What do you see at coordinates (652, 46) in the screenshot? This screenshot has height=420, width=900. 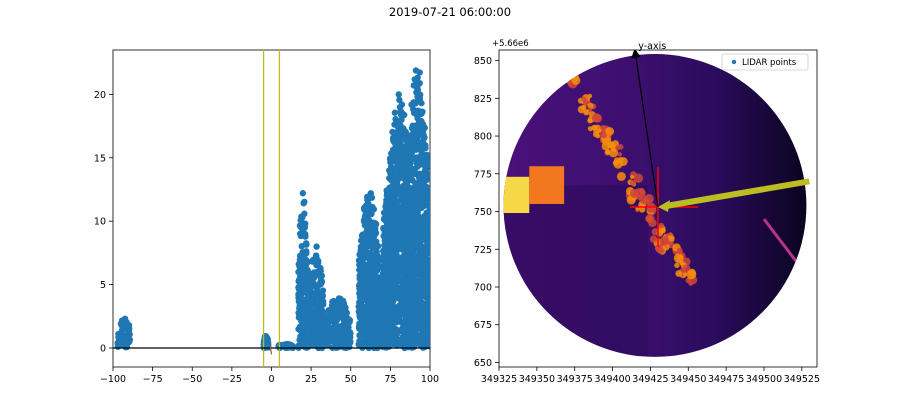 I see `y-axis-annotation: y-axis` at bounding box center [652, 46].